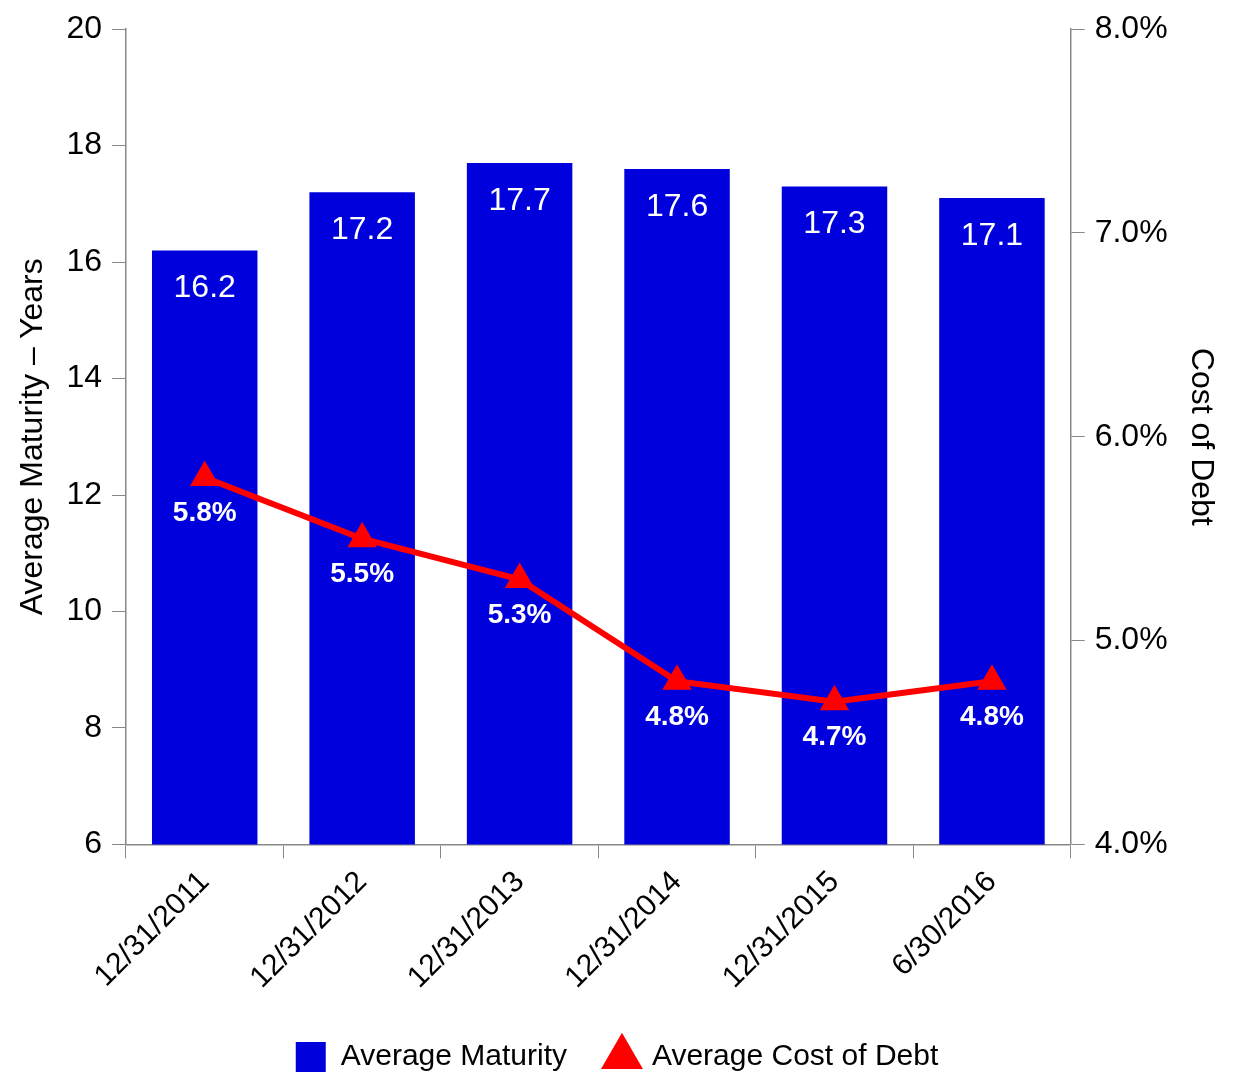 This screenshot has height=1082, width=1234. Describe the element at coordinates (84, 492) in the screenshot. I see `y-tick-label: 12` at that location.